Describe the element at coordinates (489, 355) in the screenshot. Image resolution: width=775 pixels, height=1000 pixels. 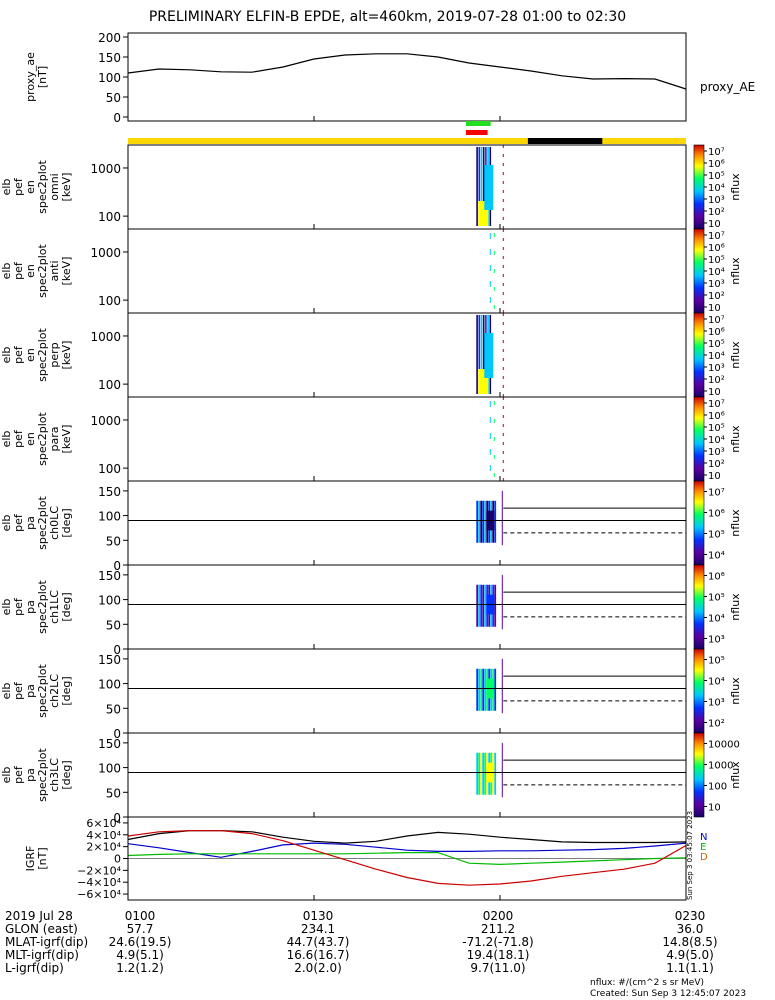
I see `spectrogram-warm` at that location.